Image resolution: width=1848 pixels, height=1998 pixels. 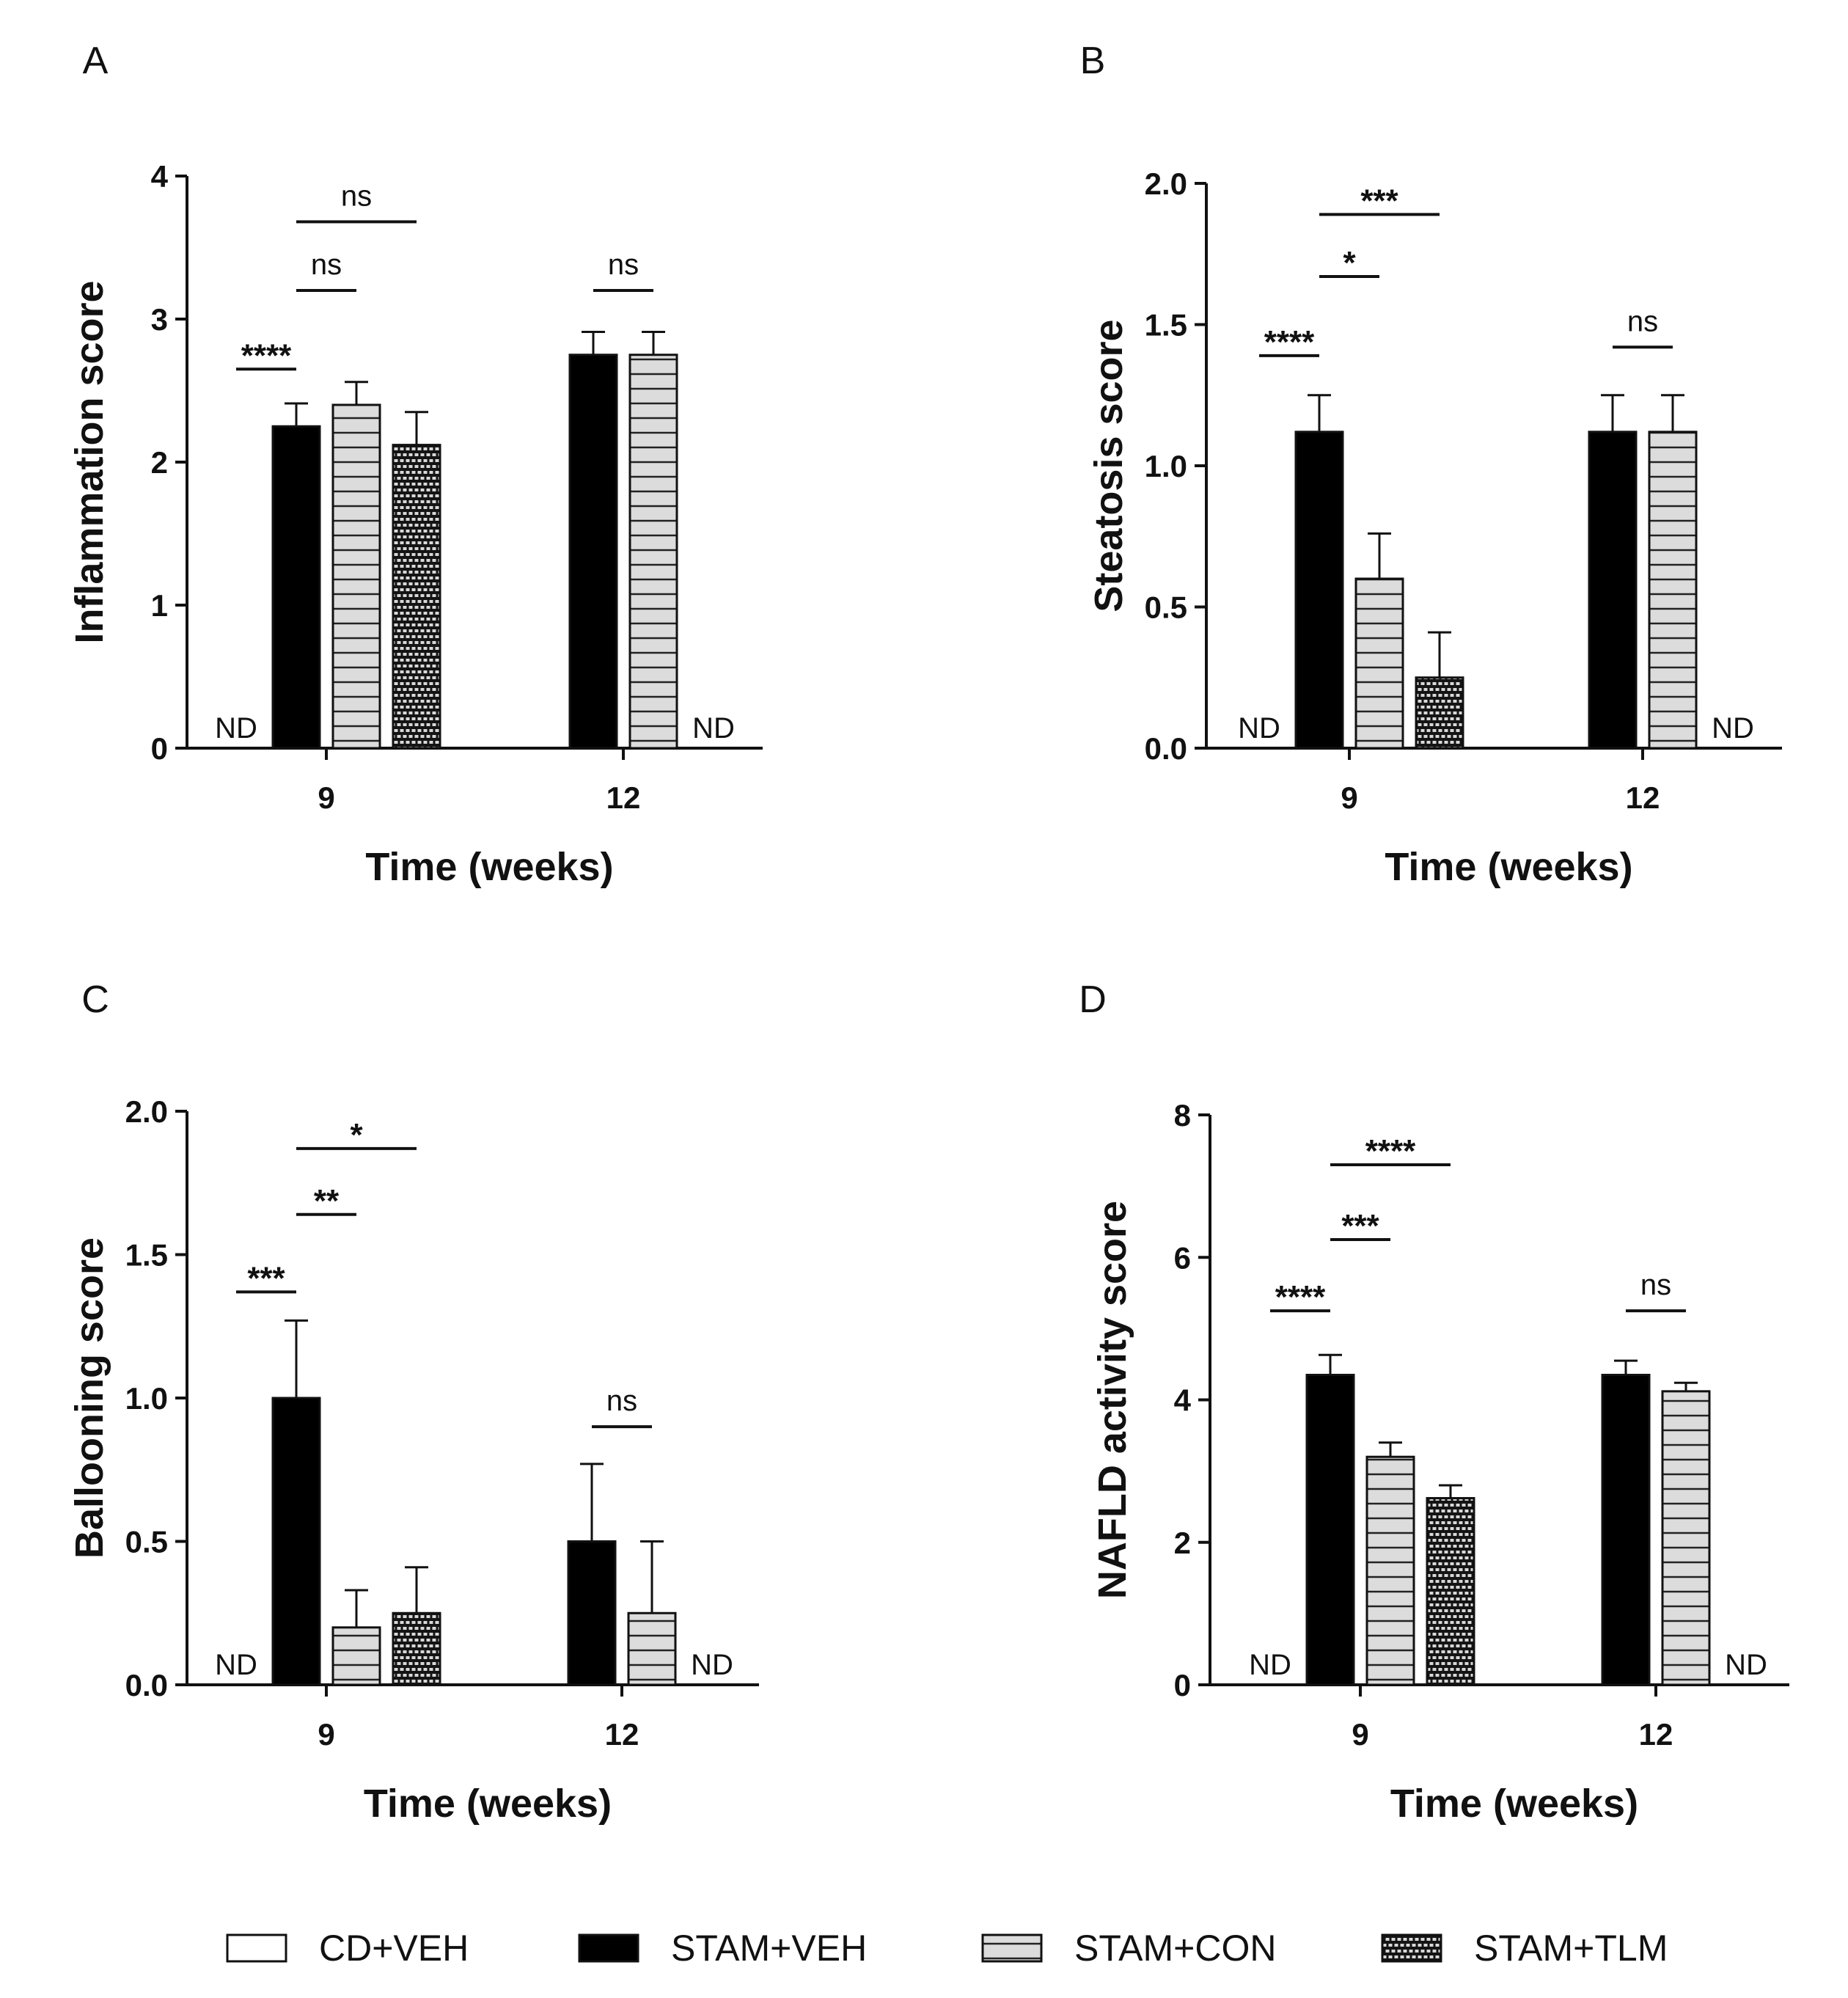 I want to click on y-axis-title: Steatosis score, so click(x=1109, y=465).